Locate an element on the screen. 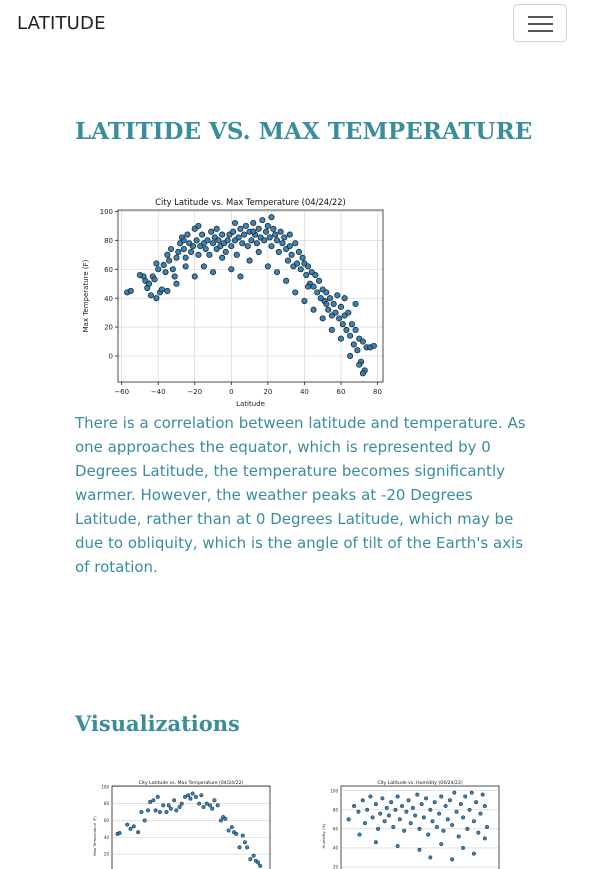 The height and width of the screenshot is (869, 606). y-tick-label: 0 is located at coordinates (111, 357).